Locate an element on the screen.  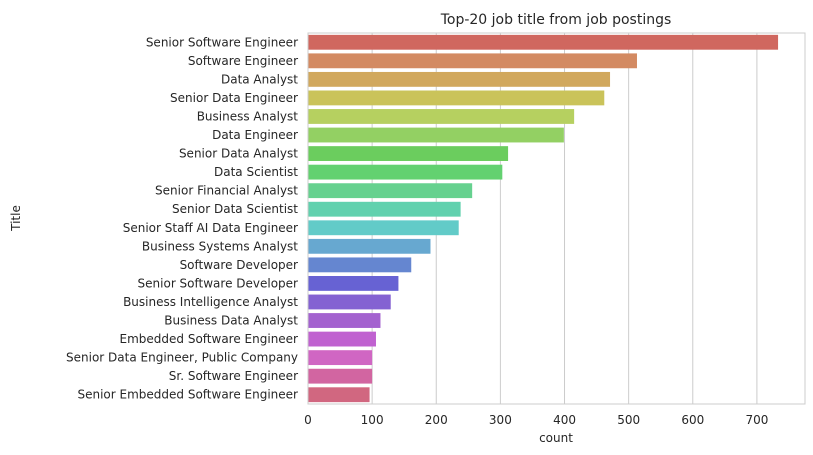
chart-title: Top-20 job title from job postings is located at coordinates (556, 20).